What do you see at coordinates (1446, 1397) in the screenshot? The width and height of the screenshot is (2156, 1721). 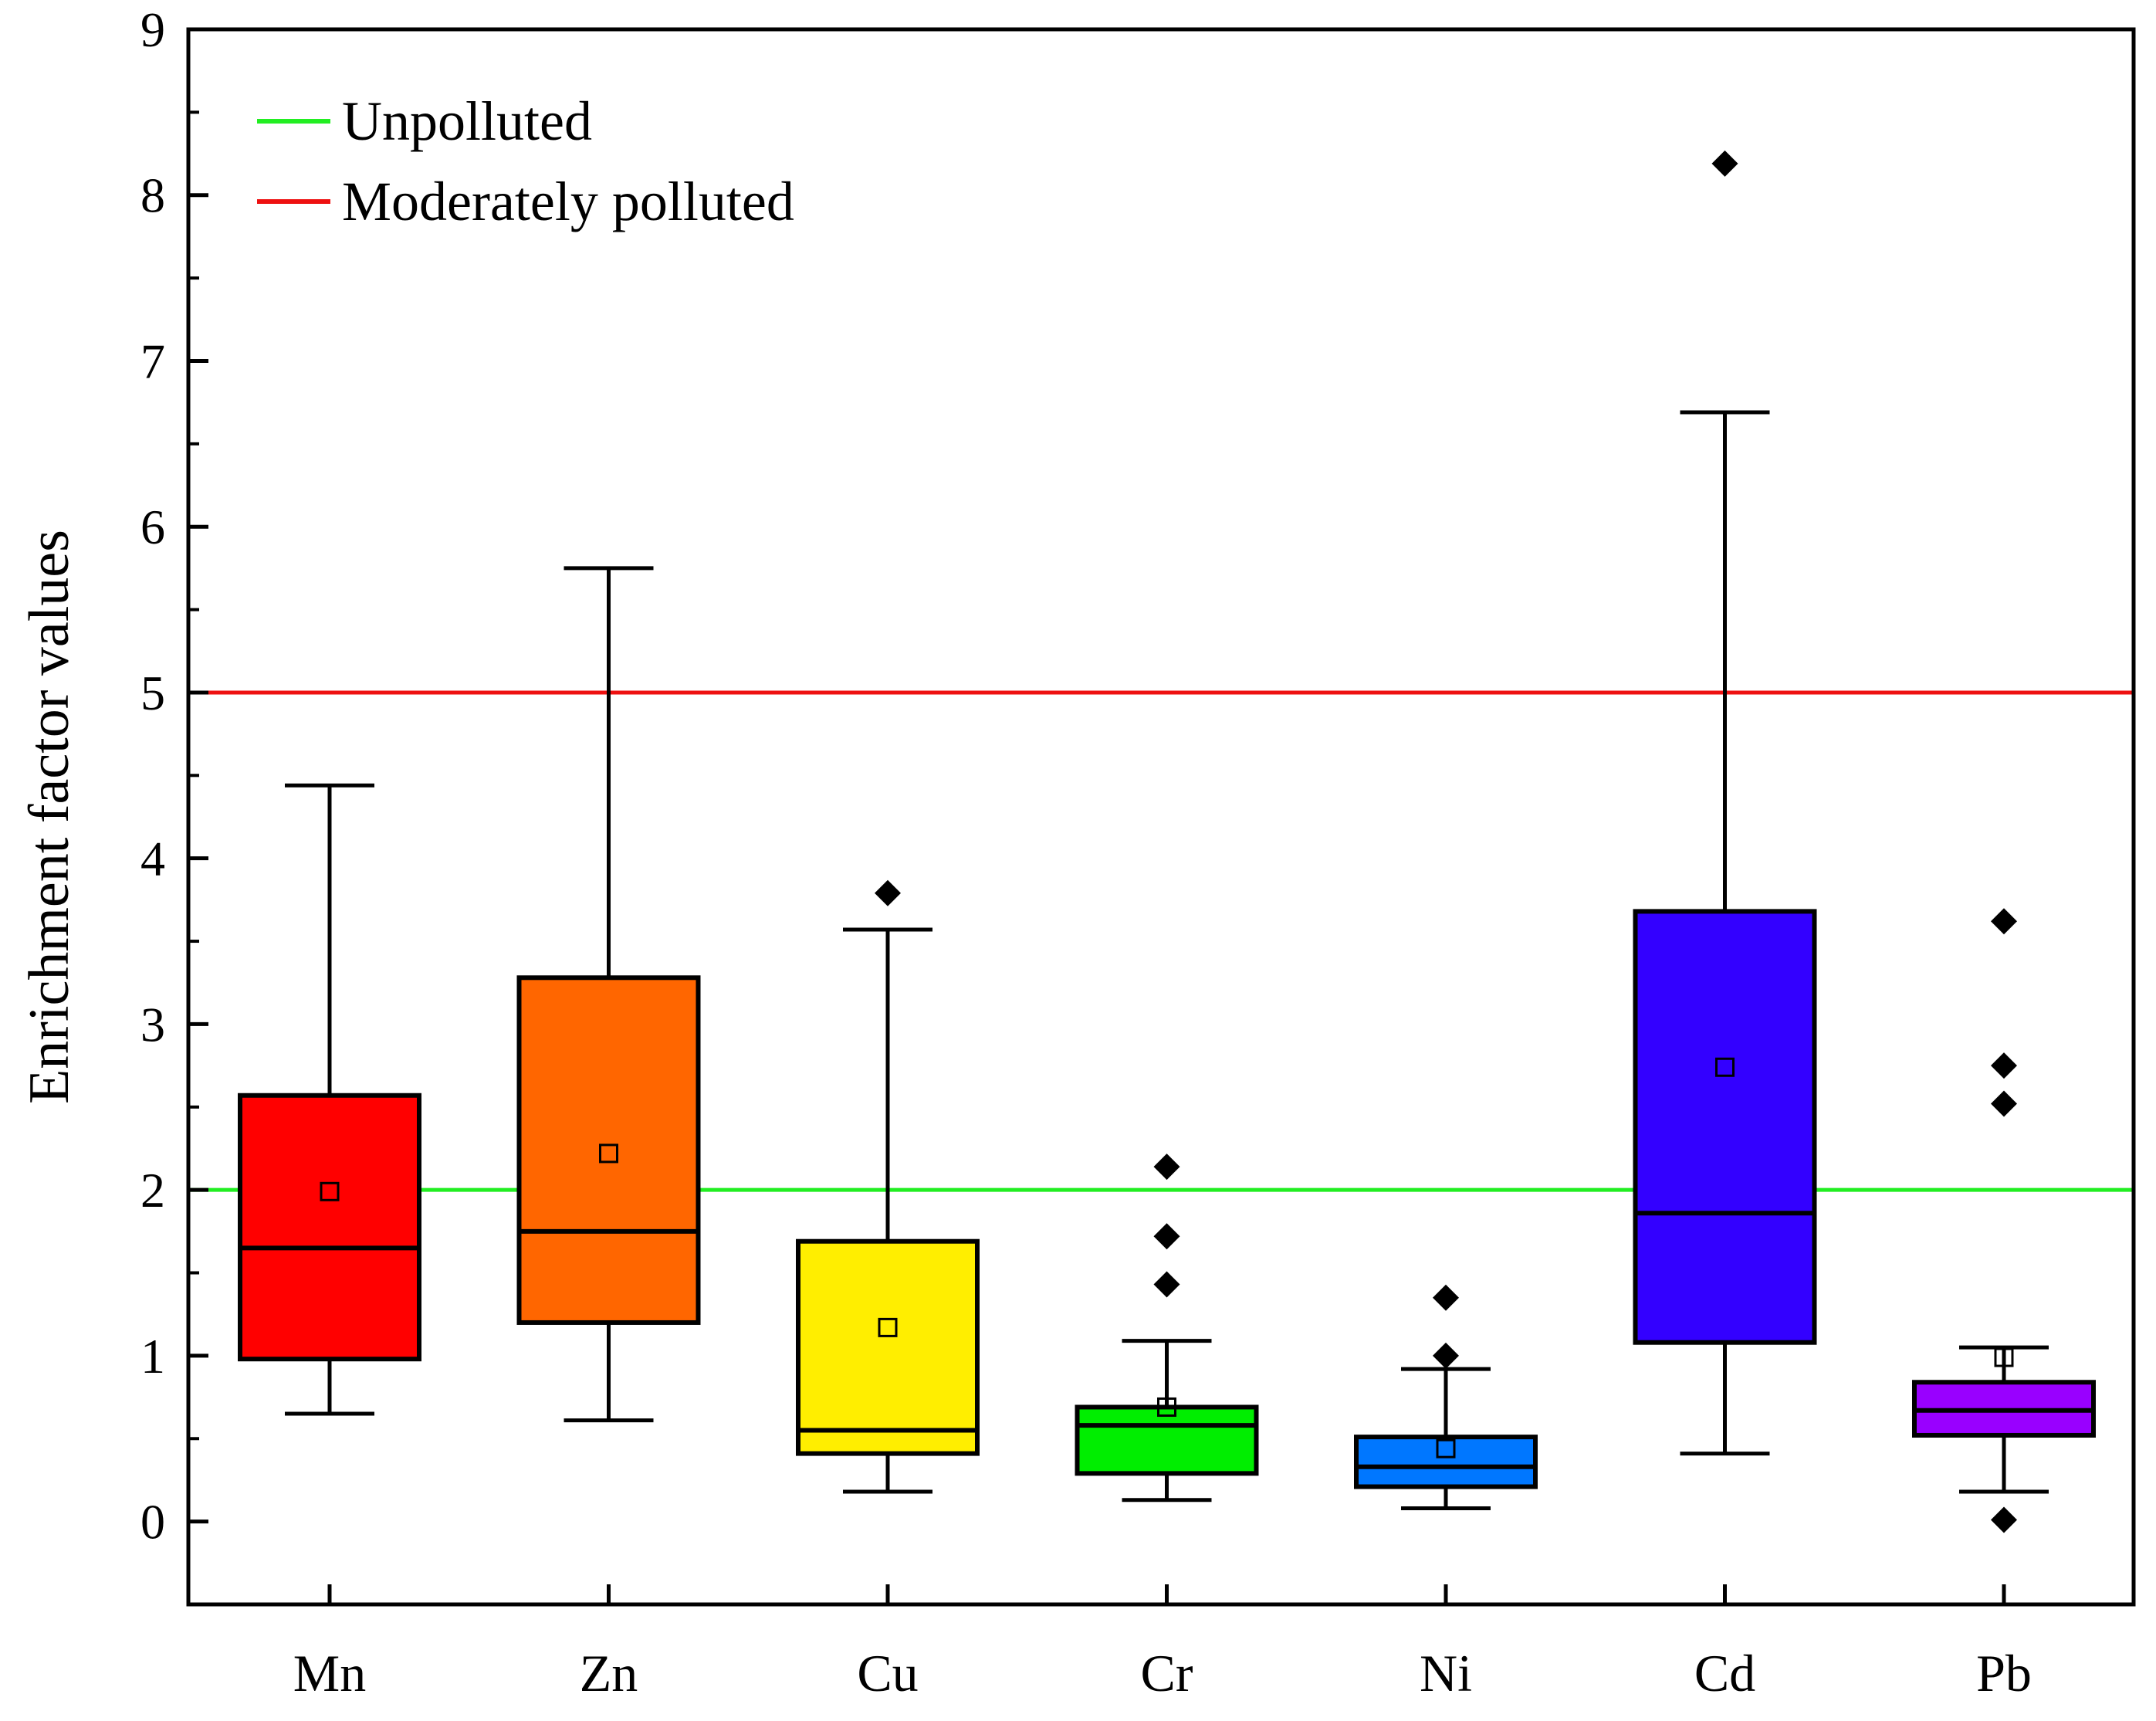 I see `box-ni` at bounding box center [1446, 1397].